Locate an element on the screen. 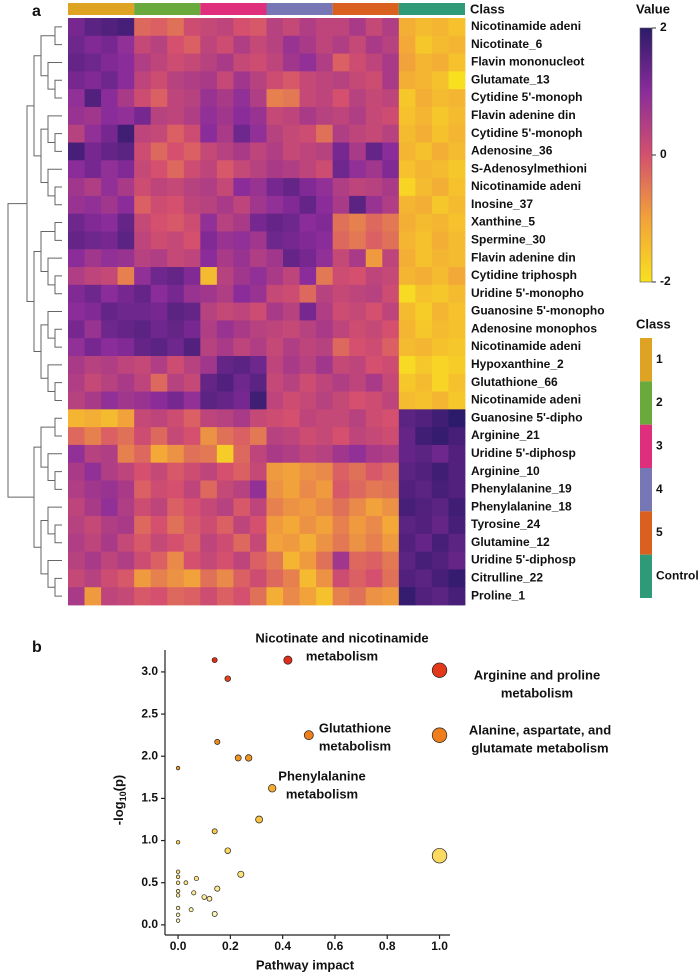  row-label: Arginine_10 is located at coordinates (505, 471).